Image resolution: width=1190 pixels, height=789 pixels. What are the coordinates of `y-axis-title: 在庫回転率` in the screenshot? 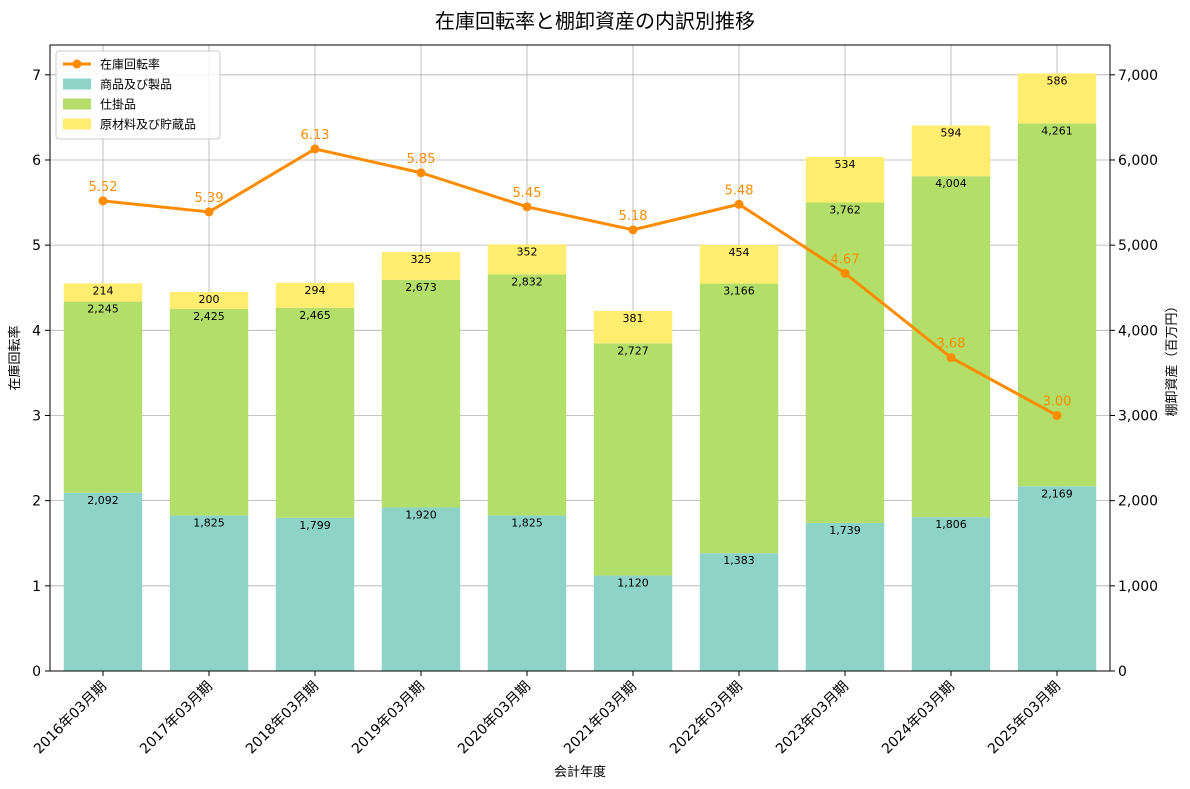 It's located at (15, 357).